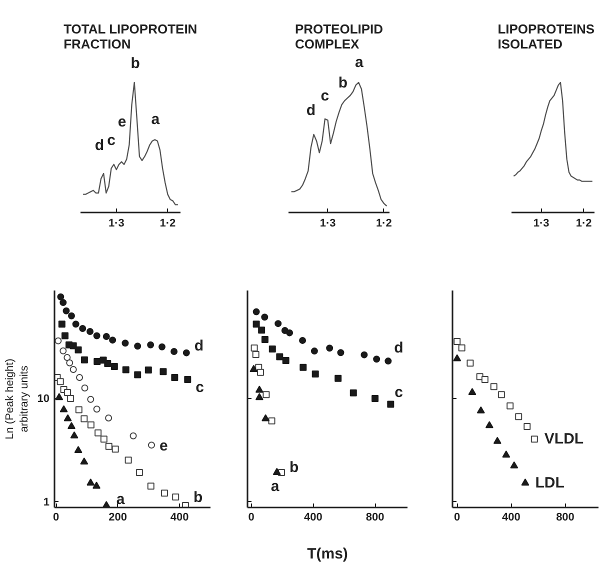 The width and height of the screenshot is (600, 577). I want to click on series-label: d, so click(199, 345).